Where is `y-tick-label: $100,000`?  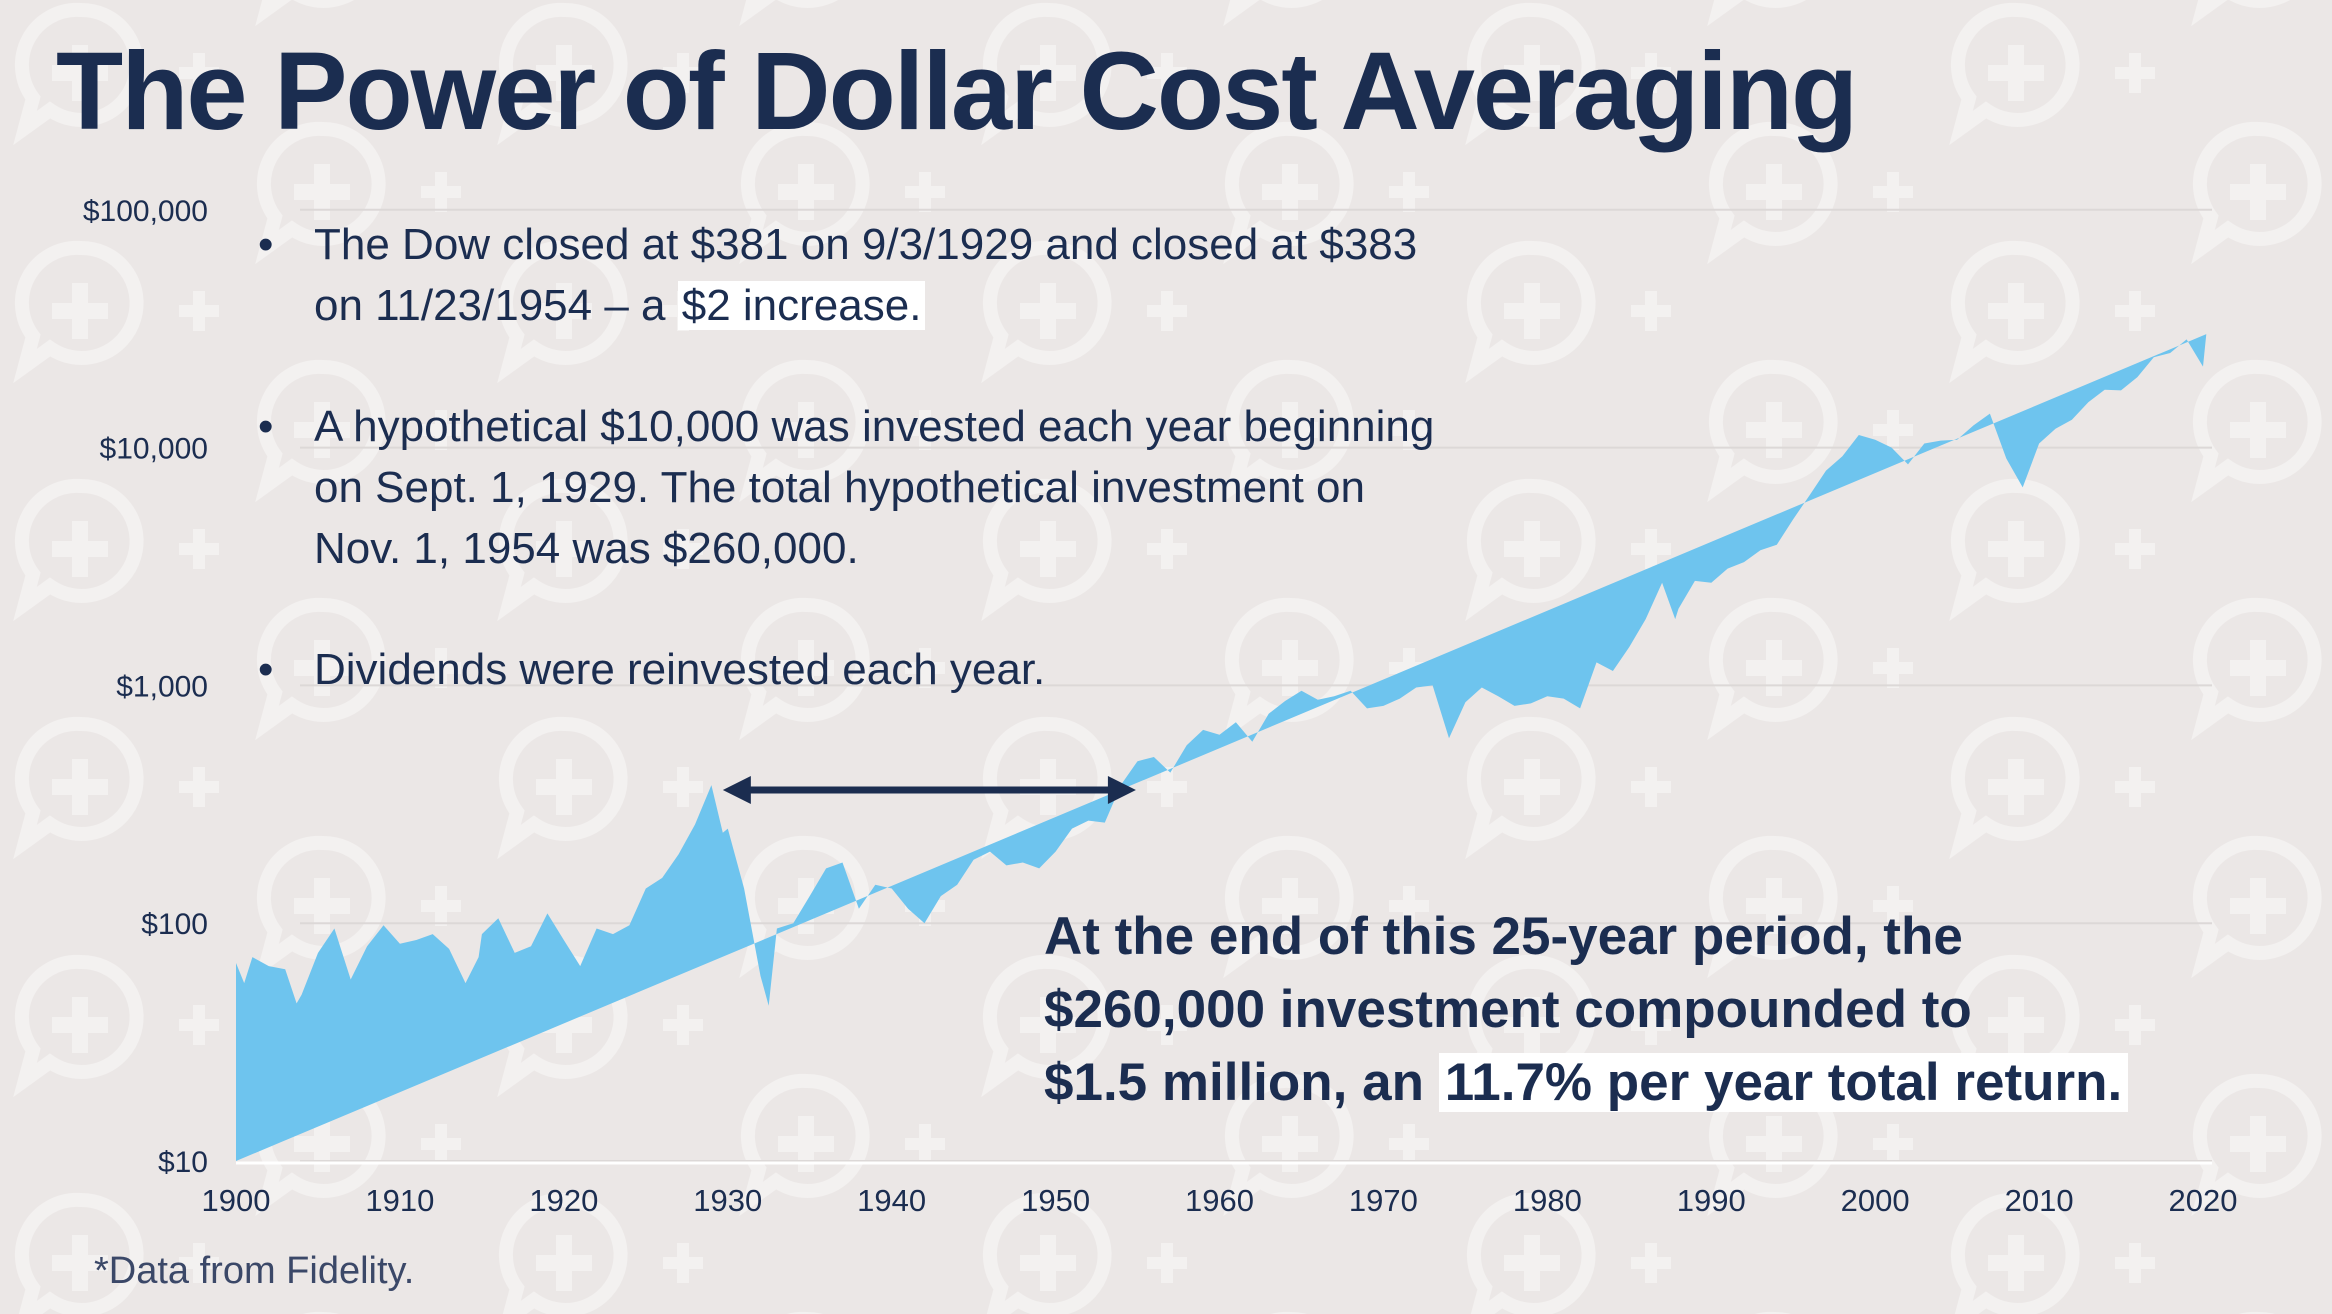
y-tick-label: $100,000 is located at coordinates (145, 211).